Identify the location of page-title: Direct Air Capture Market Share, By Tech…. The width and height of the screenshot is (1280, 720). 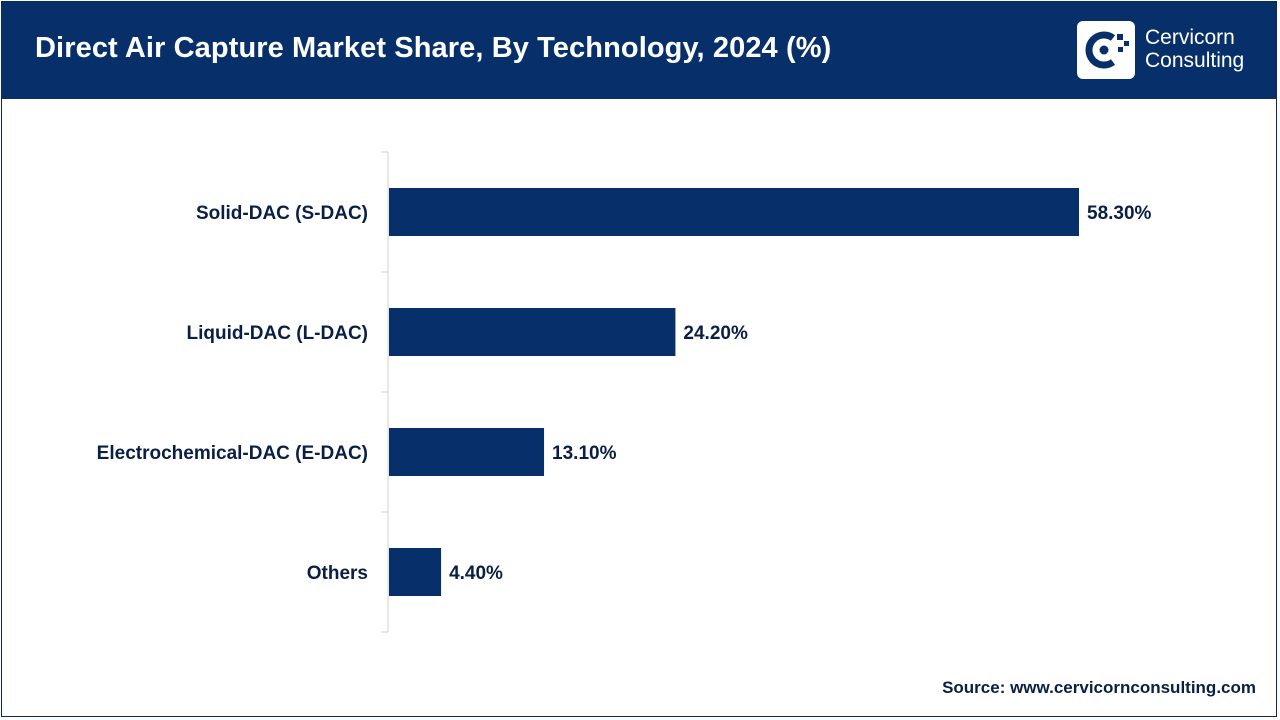
(433, 48).